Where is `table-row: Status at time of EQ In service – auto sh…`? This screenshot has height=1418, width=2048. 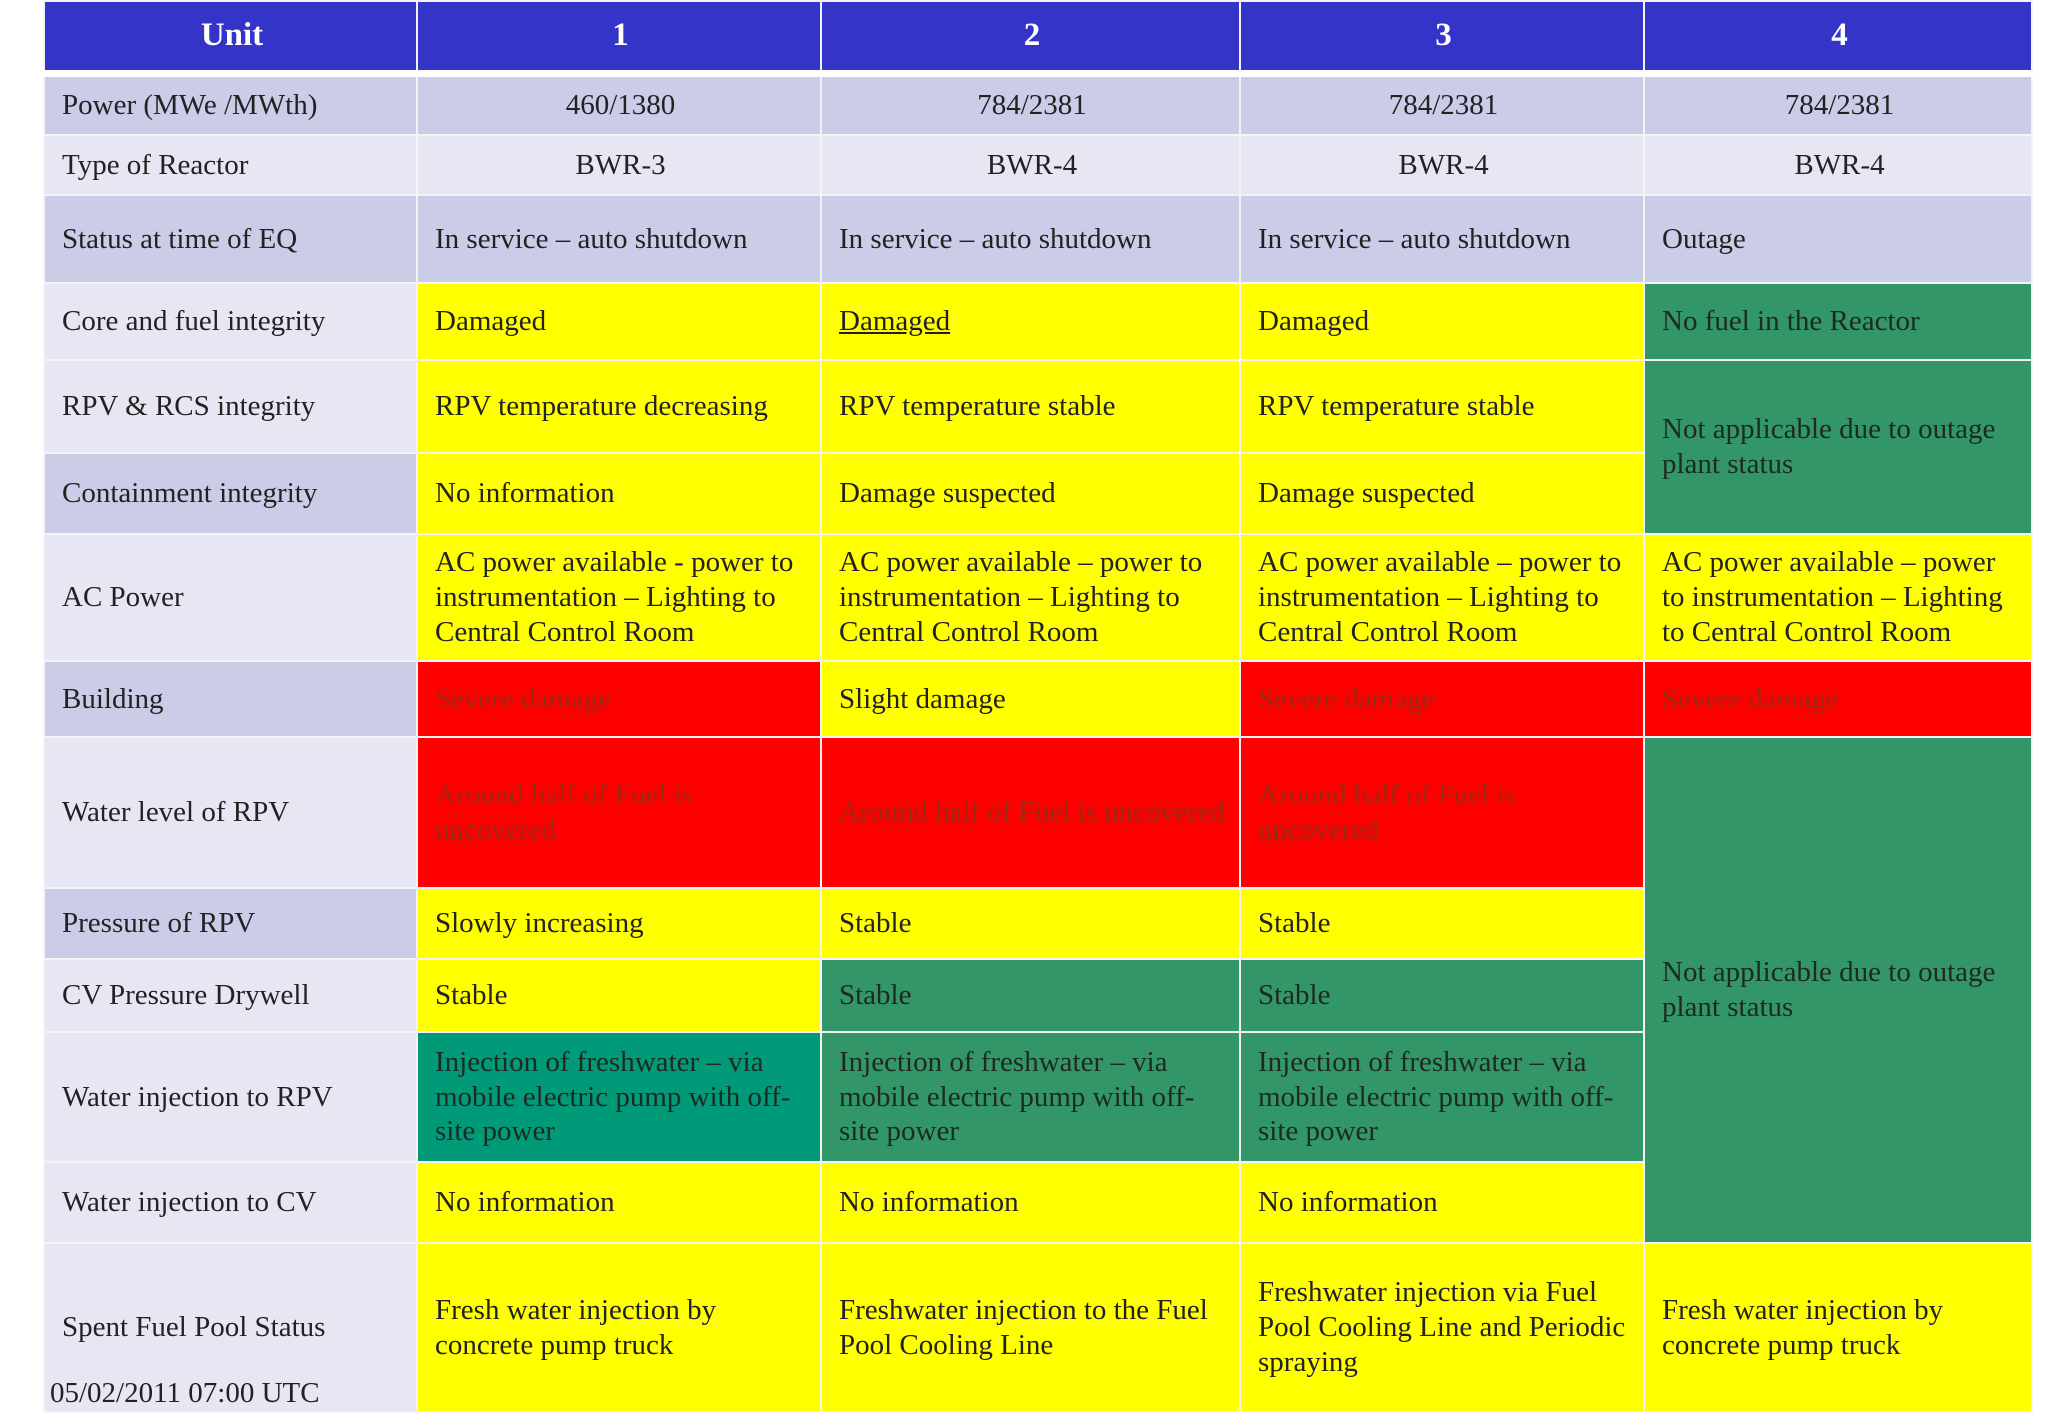 table-row: Status at time of EQ In service – auto sh… is located at coordinates (1038, 239).